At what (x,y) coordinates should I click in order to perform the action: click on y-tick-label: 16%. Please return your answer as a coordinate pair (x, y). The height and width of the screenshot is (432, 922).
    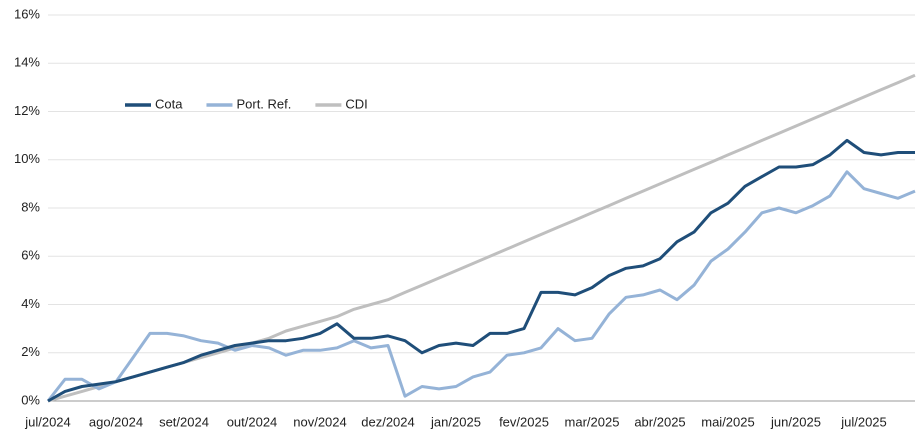
    Looking at the image, I should click on (27, 13).